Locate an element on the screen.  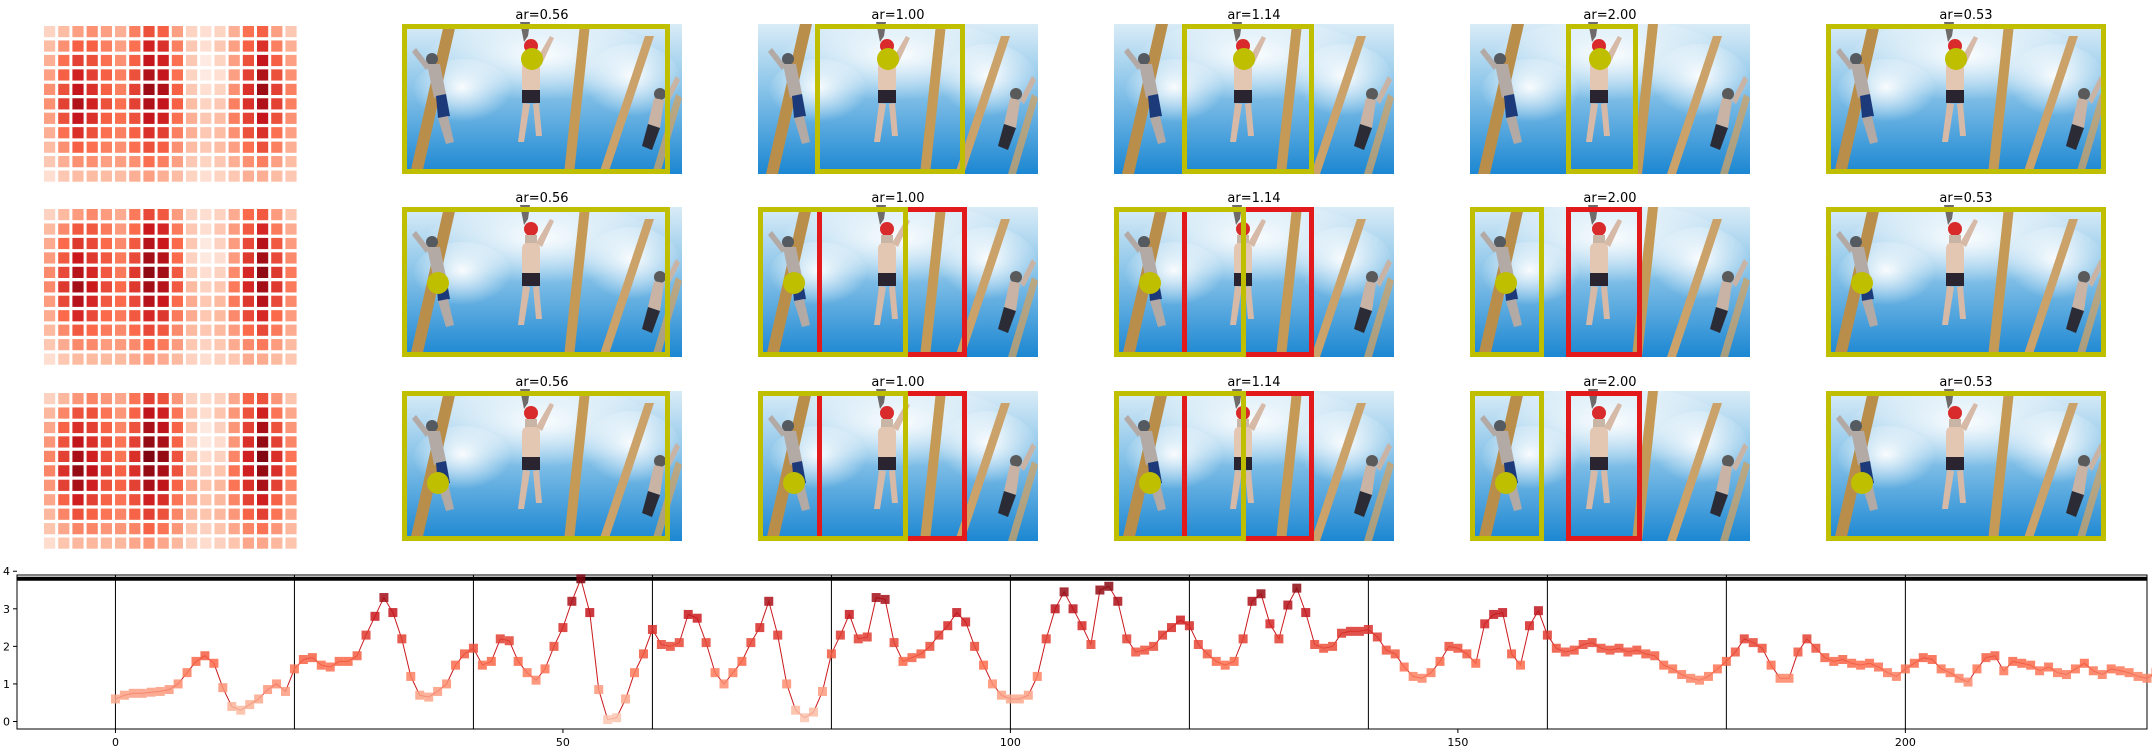
photo-r3-c5 is located at coordinates (1610, 463).